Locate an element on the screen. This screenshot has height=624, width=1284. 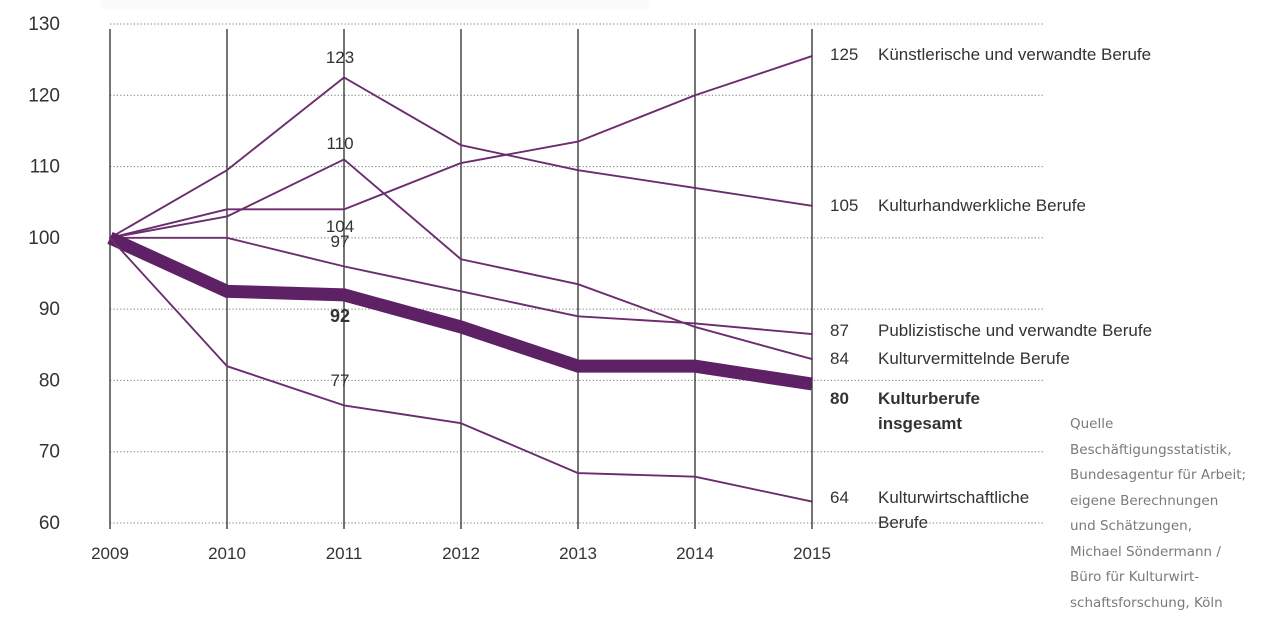
data-label: 92 is located at coordinates (340, 316).